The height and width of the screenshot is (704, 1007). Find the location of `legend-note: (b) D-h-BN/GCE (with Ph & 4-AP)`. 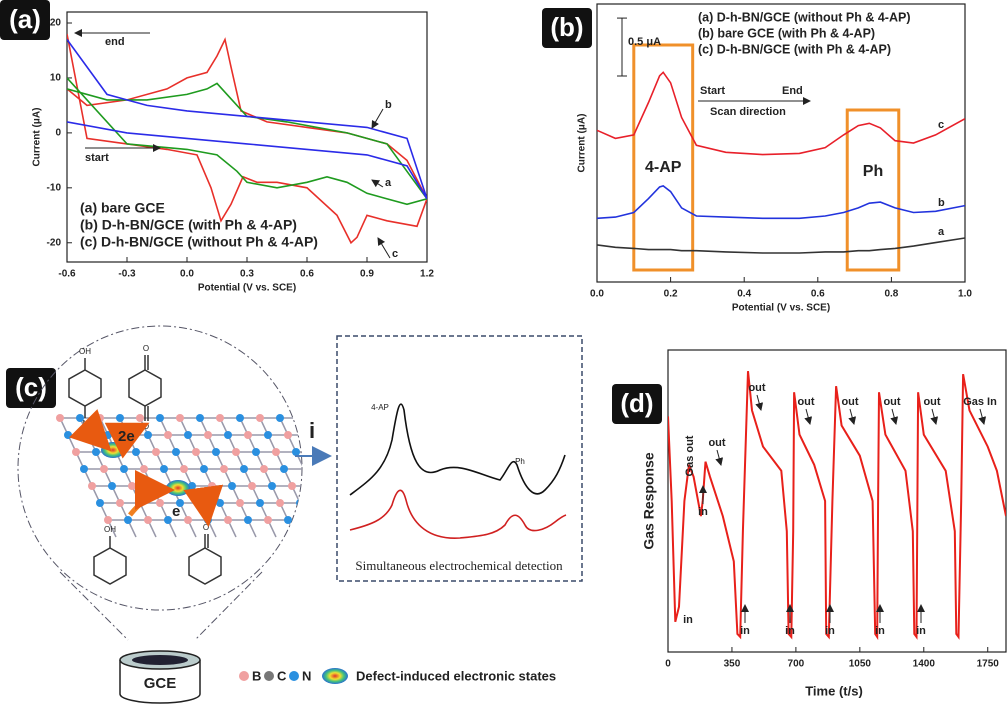

legend-note: (b) D-h-BN/GCE (with Ph & 4-AP) is located at coordinates (188, 225).